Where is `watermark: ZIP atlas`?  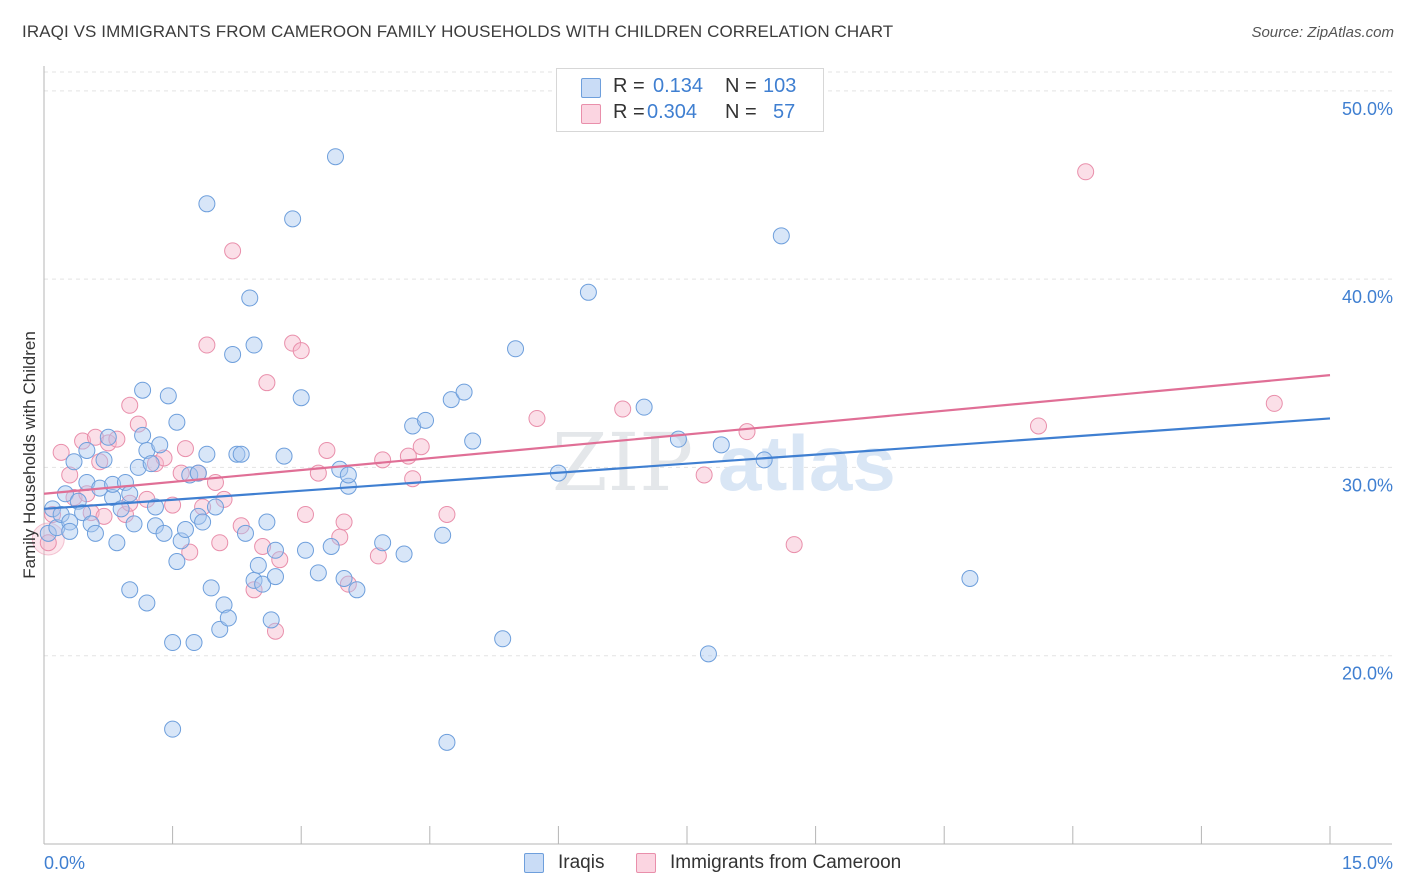 watermark: ZIP atlas is located at coordinates (724, 462).